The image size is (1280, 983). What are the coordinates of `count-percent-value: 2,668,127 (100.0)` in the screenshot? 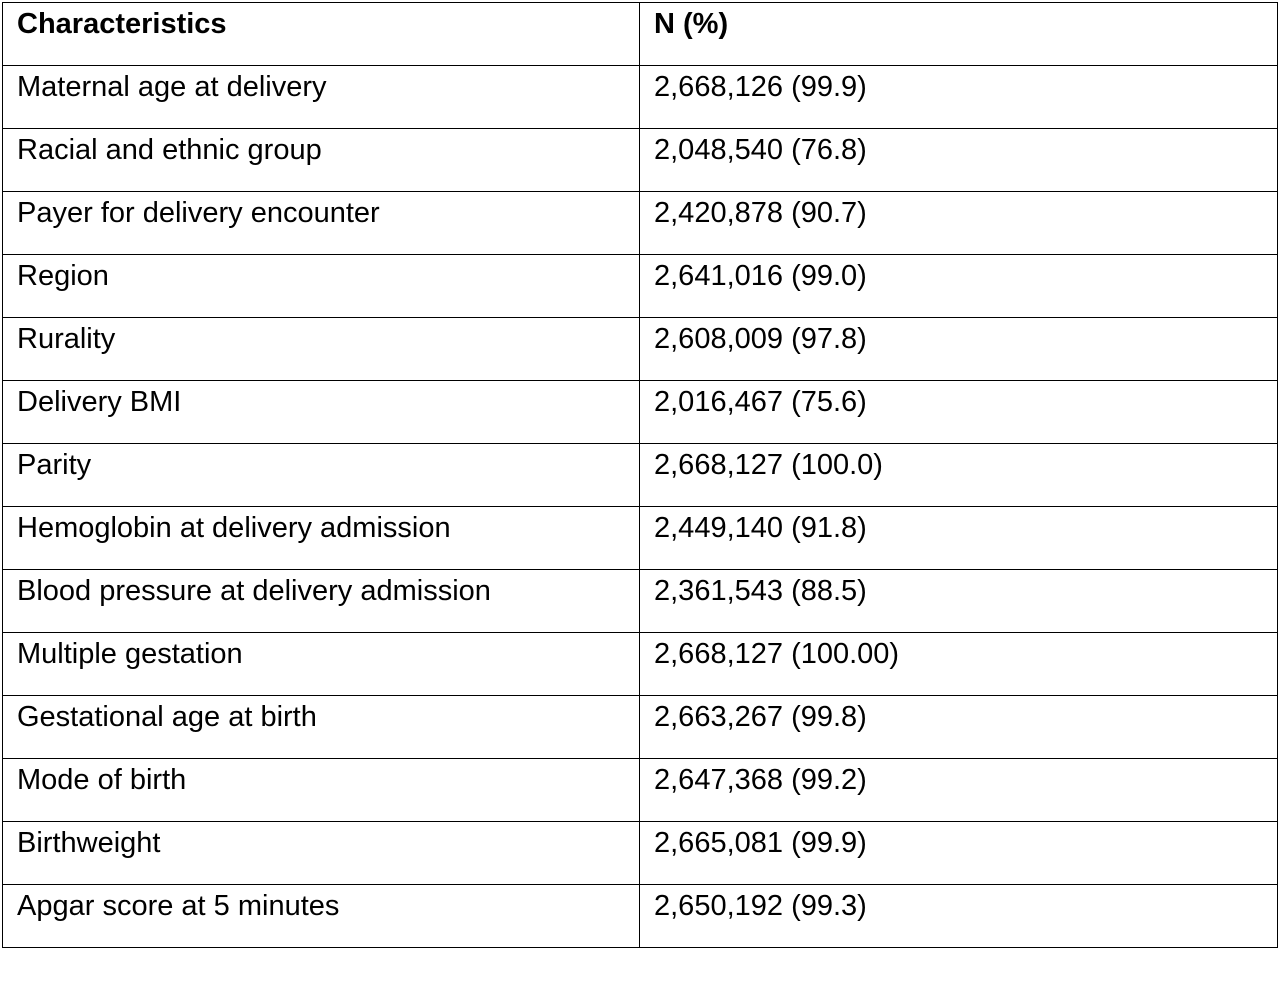 It's located at (768, 465).